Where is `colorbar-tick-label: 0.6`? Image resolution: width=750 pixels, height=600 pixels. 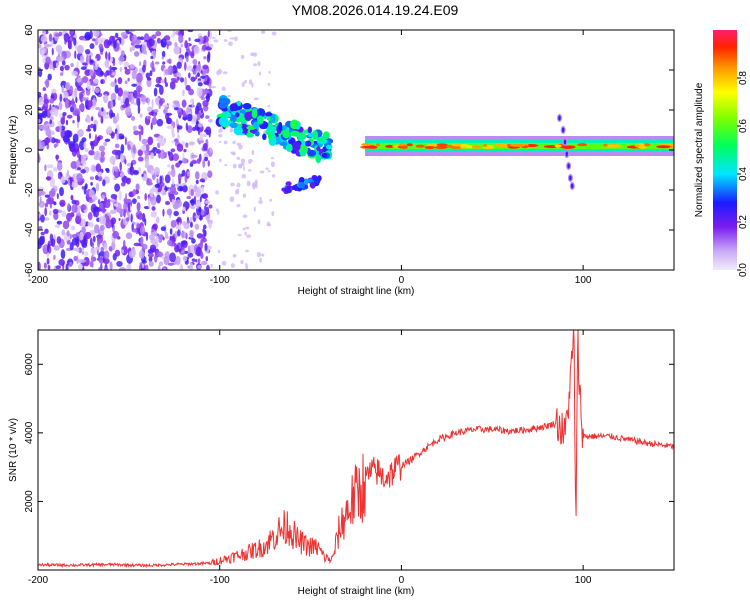
colorbar-tick-label: 0.6 is located at coordinates (743, 126).